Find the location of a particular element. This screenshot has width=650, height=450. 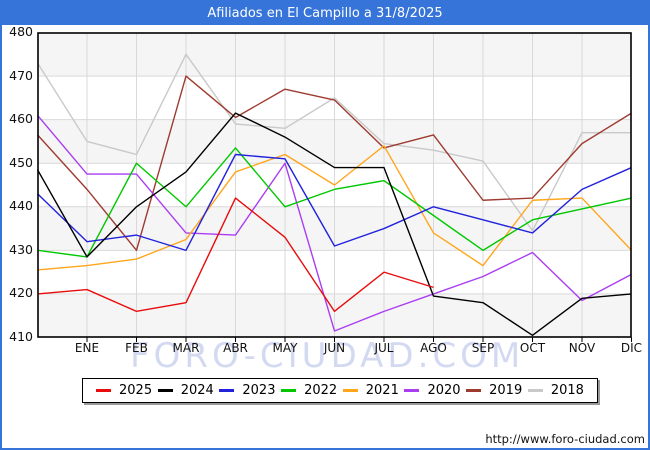

legend-item-2022: 2022 is located at coordinates (309, 390).